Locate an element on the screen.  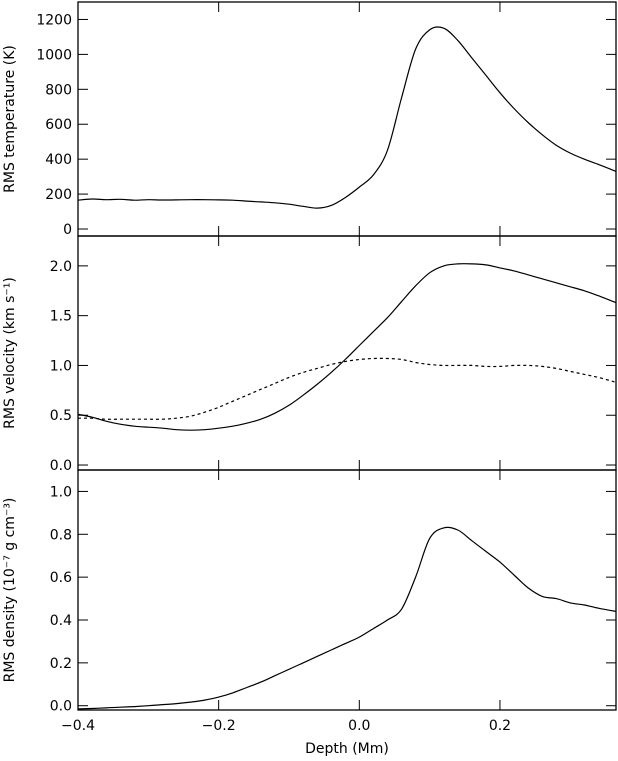
dotted-series-line is located at coordinates (347, 388).